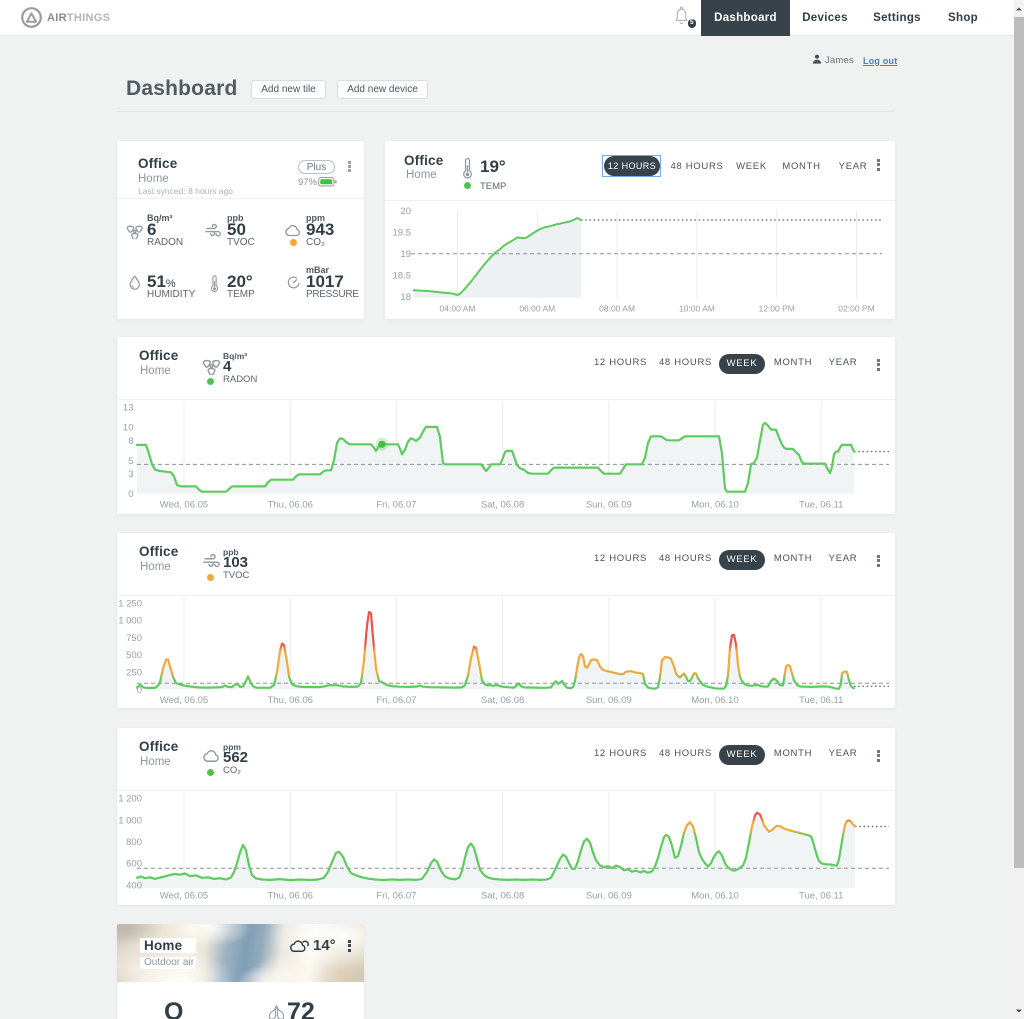  I want to click on svg-text: 1 200, so click(130, 799).